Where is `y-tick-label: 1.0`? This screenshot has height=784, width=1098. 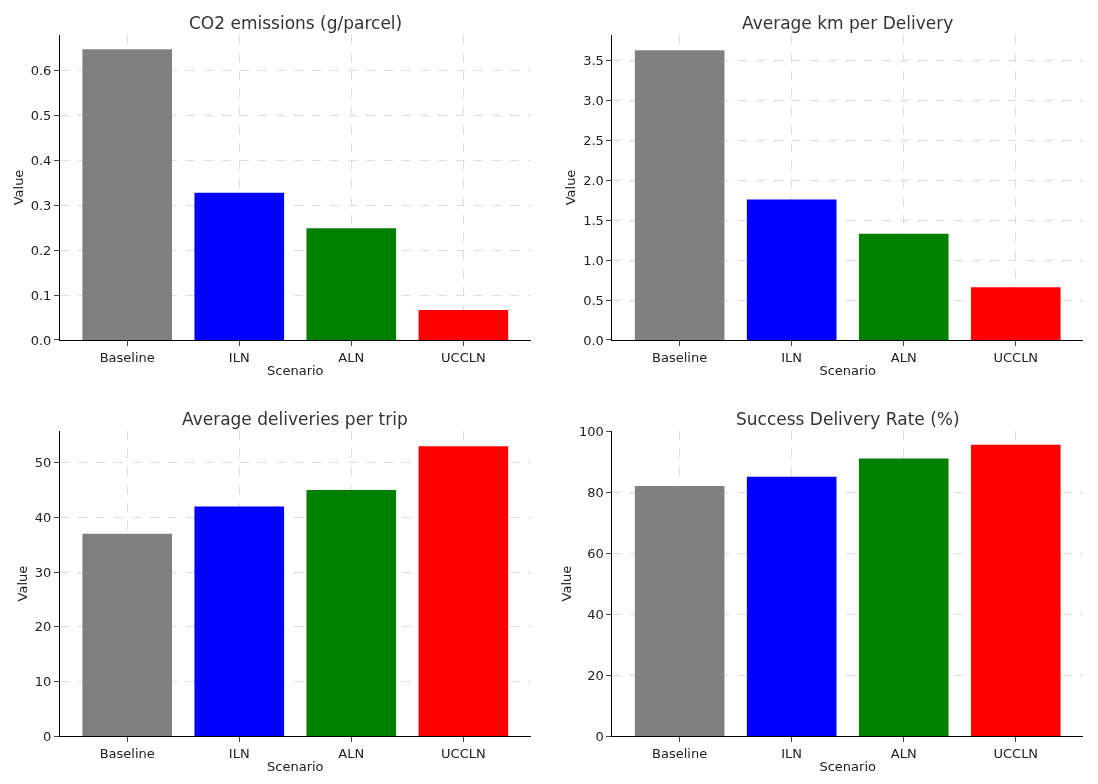 y-tick-label: 1.0 is located at coordinates (593, 260).